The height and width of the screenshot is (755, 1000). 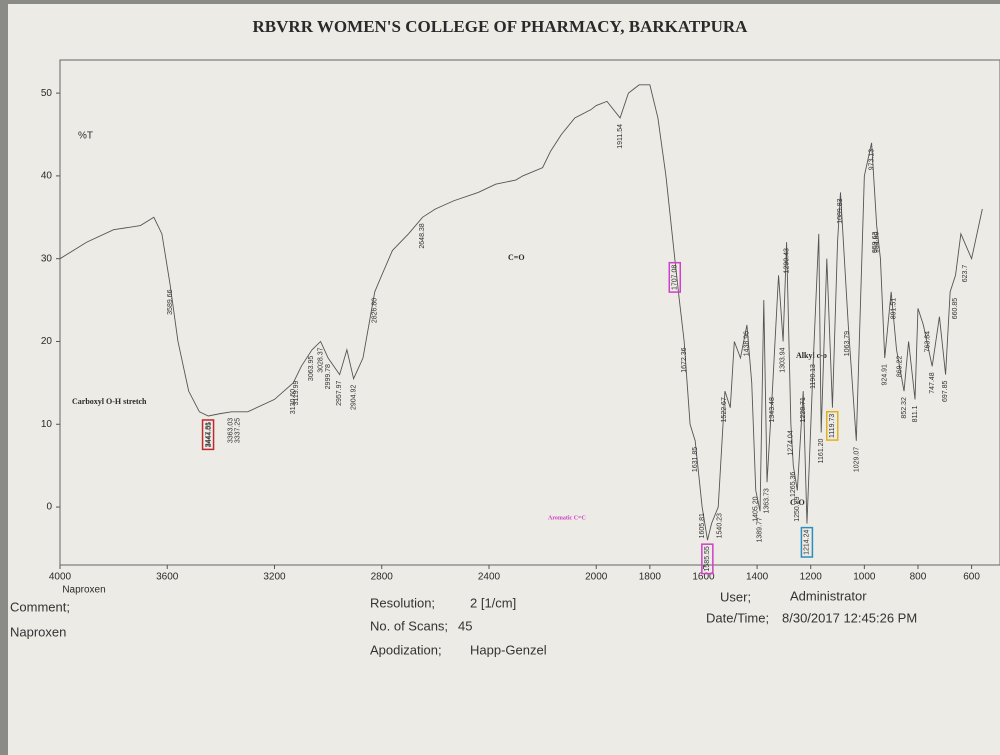 I want to click on peak-label: 1265.36, so click(x=793, y=484).